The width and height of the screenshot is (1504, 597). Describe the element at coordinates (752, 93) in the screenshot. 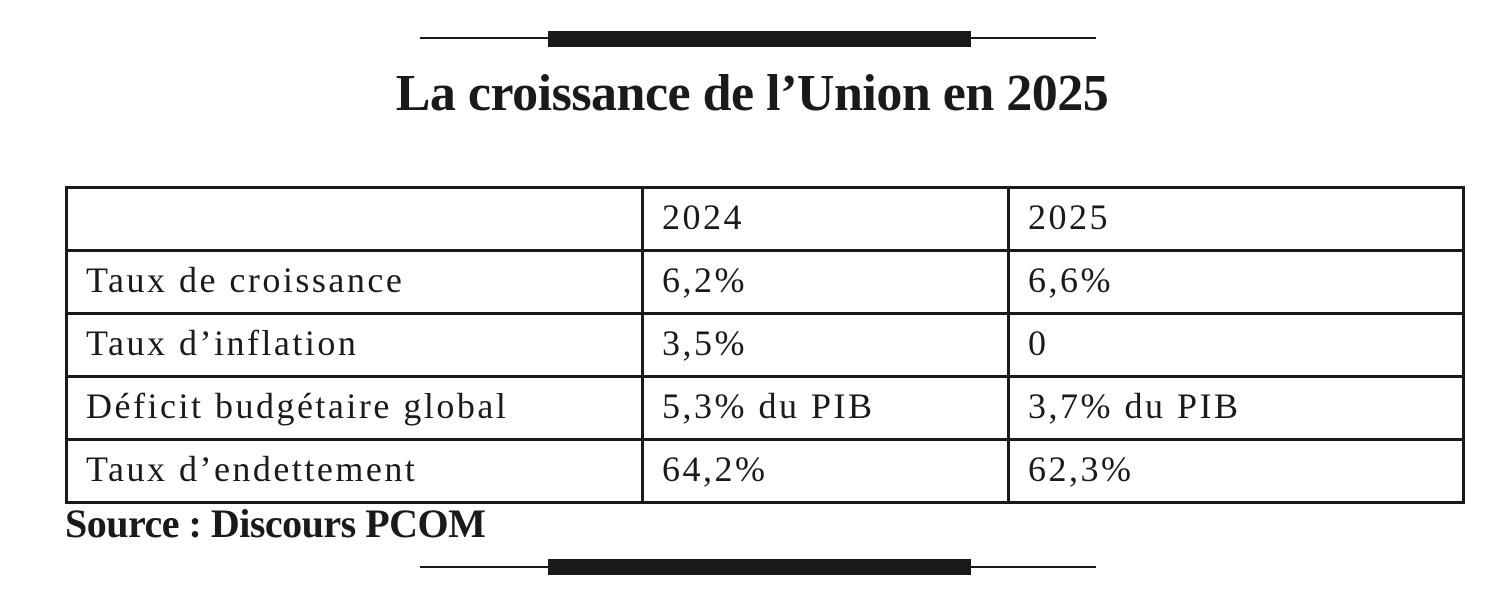

I see `title: La croissance de l’Union en 2025` at that location.